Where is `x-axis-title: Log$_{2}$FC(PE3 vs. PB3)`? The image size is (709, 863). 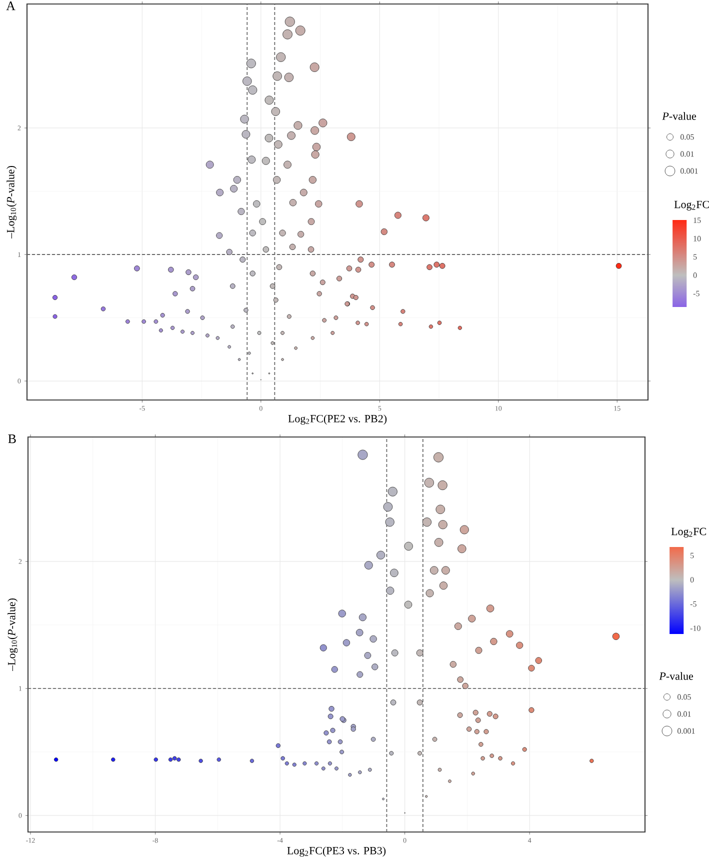
x-axis-title: Log$_{2}$FC(PE3 vs. PB3) is located at coordinates (336, 851).